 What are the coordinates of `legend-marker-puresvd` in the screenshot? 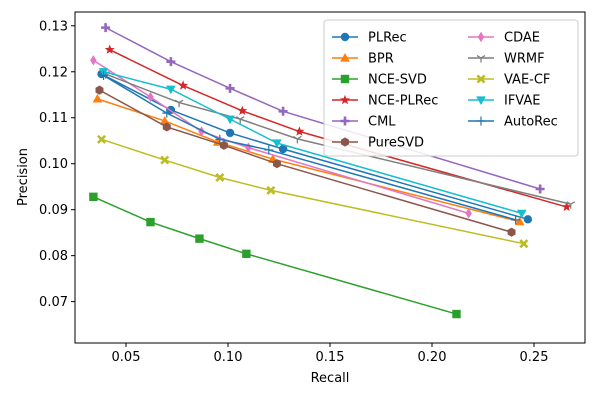 It's located at (345, 142).